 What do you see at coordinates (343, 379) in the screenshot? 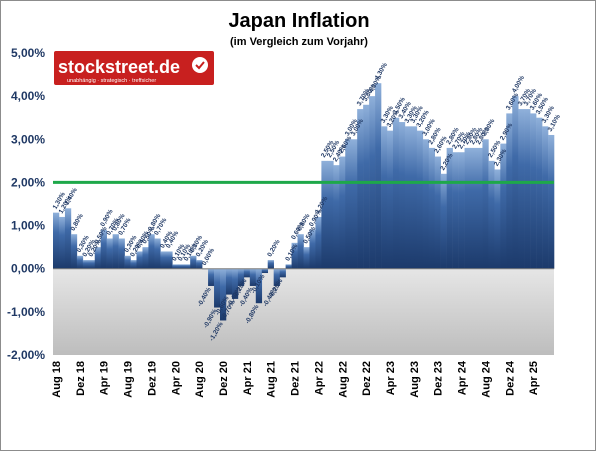
I see `x-tick-label: Aug 22` at bounding box center [343, 379].